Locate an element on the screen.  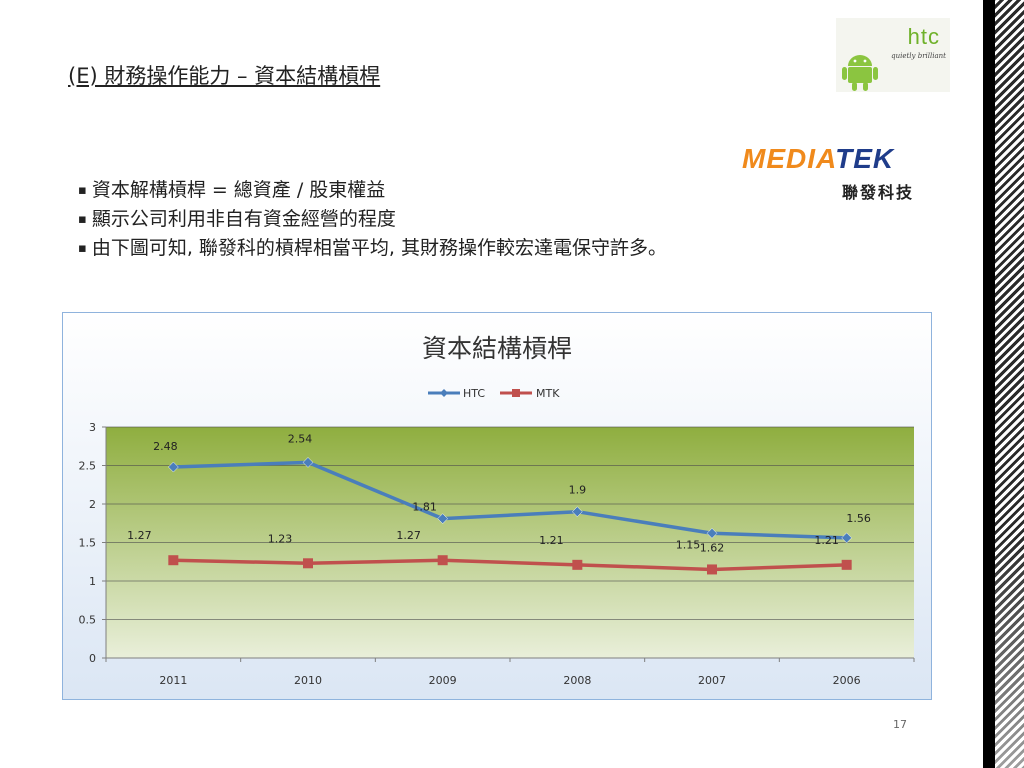
data-label-htc: 2.54 is located at coordinates (300, 438).